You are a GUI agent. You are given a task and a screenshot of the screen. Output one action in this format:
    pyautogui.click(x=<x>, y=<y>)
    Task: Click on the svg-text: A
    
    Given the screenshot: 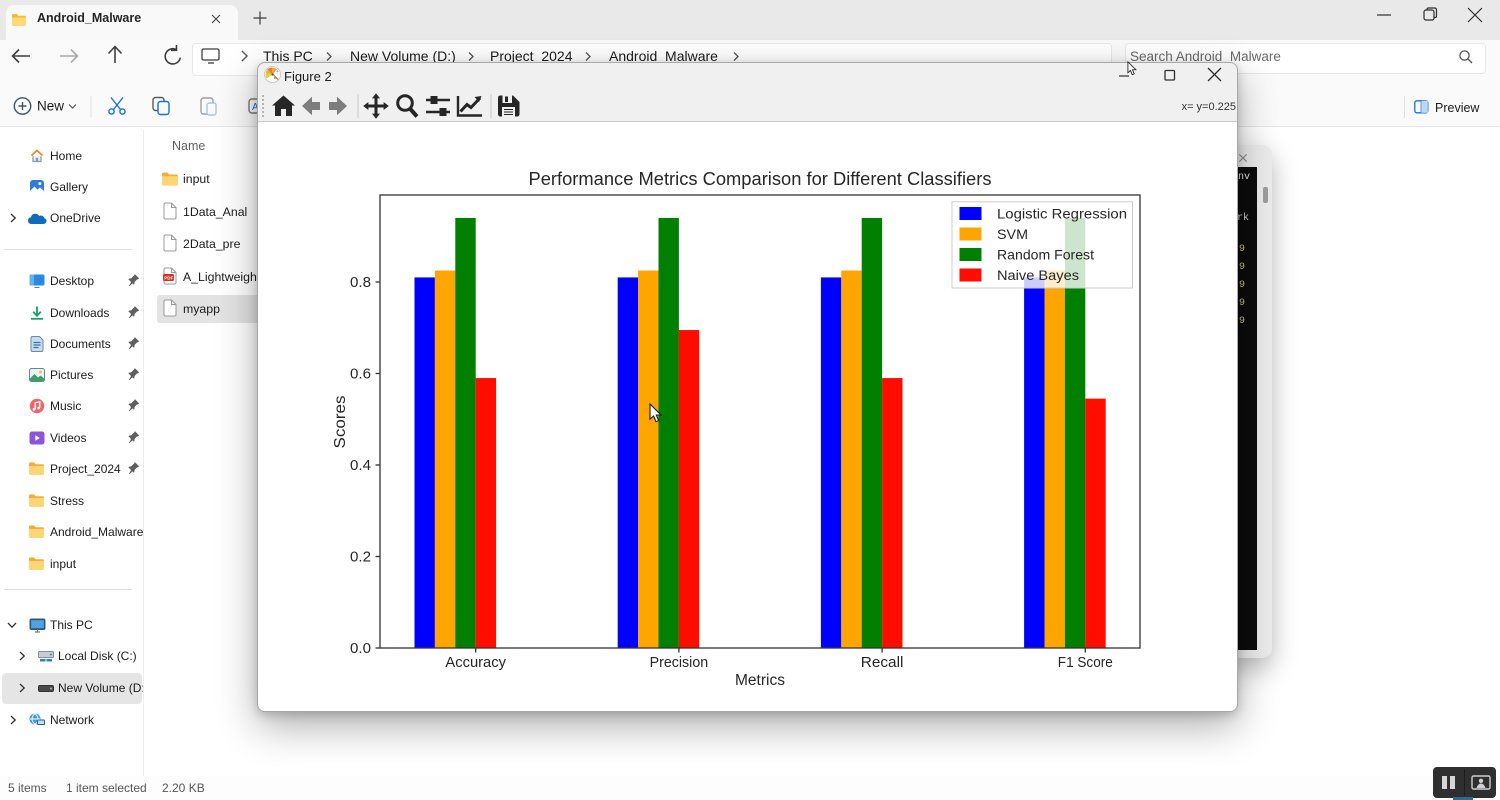 What is the action you would take?
    pyautogui.click(x=255, y=107)
    